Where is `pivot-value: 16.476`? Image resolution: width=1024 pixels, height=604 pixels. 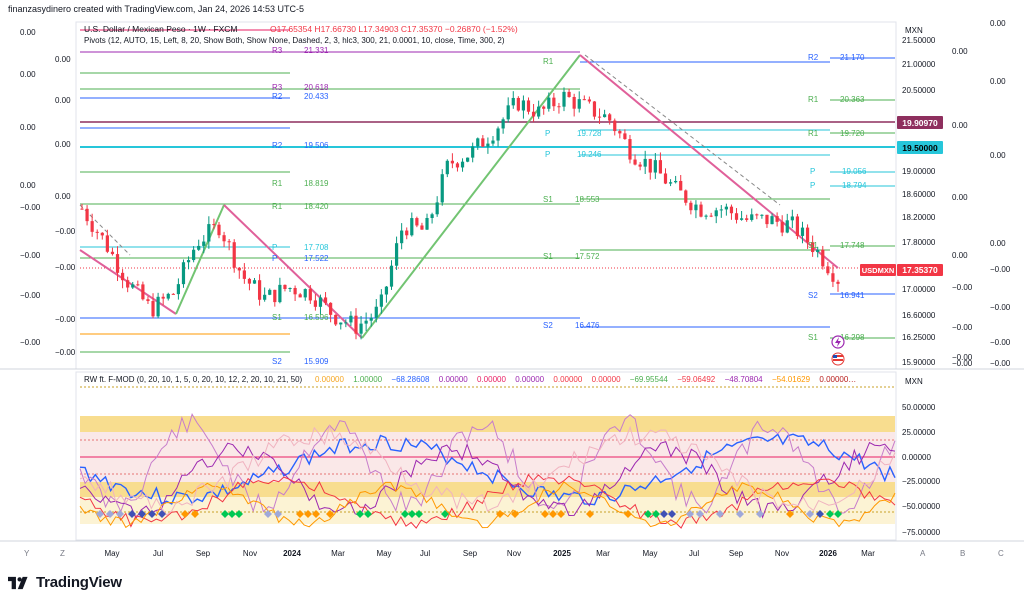
pivot-value: 16.476 is located at coordinates (587, 325).